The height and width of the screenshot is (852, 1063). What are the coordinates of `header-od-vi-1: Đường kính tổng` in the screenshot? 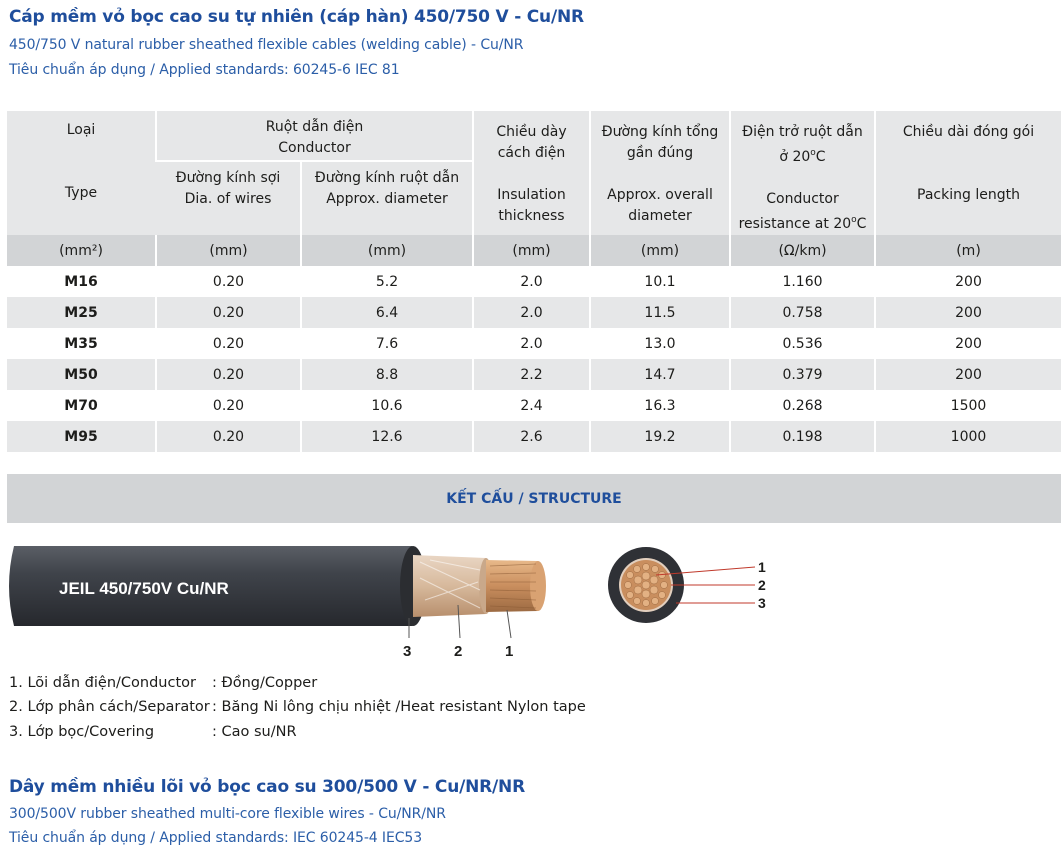 It's located at (660, 132).